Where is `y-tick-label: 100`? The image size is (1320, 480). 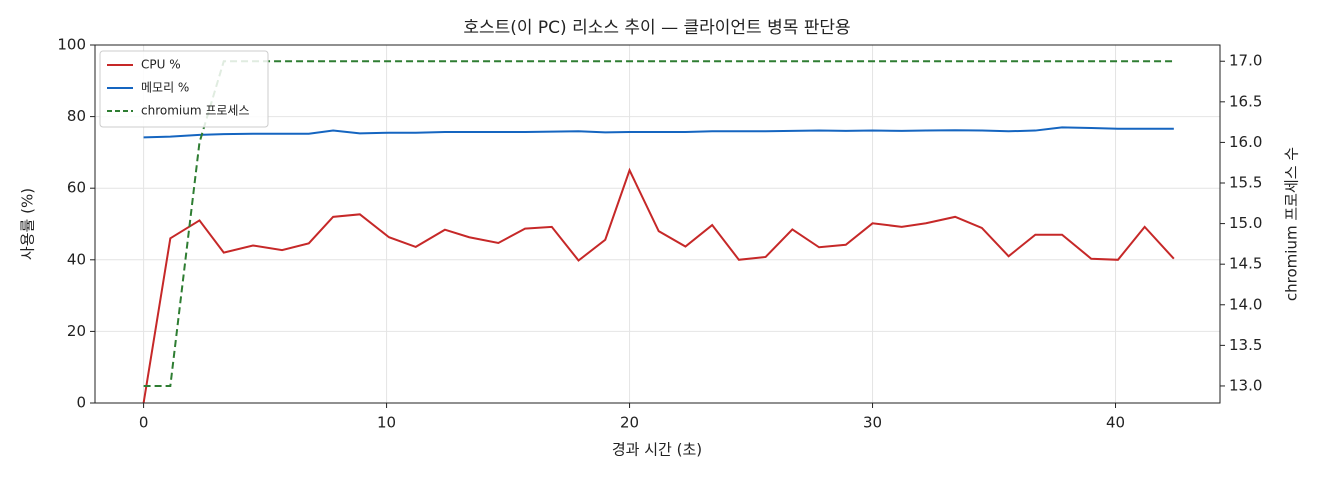
y-tick-label: 100 is located at coordinates (71, 45).